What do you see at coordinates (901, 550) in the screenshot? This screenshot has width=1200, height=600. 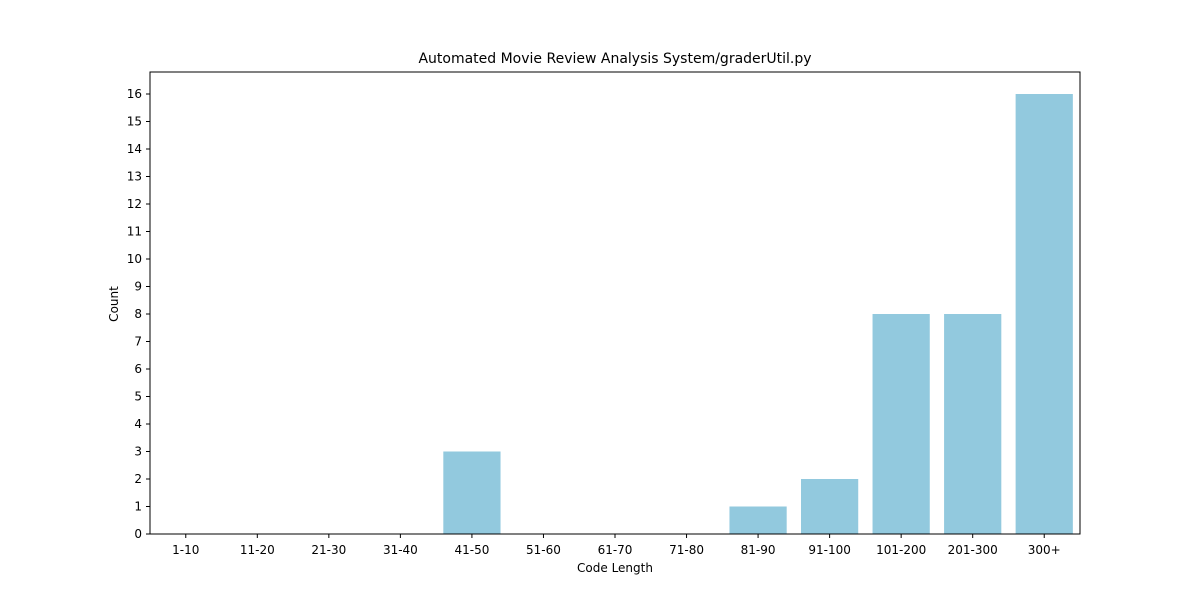 I see `x-tick-label: 101-200` at bounding box center [901, 550].